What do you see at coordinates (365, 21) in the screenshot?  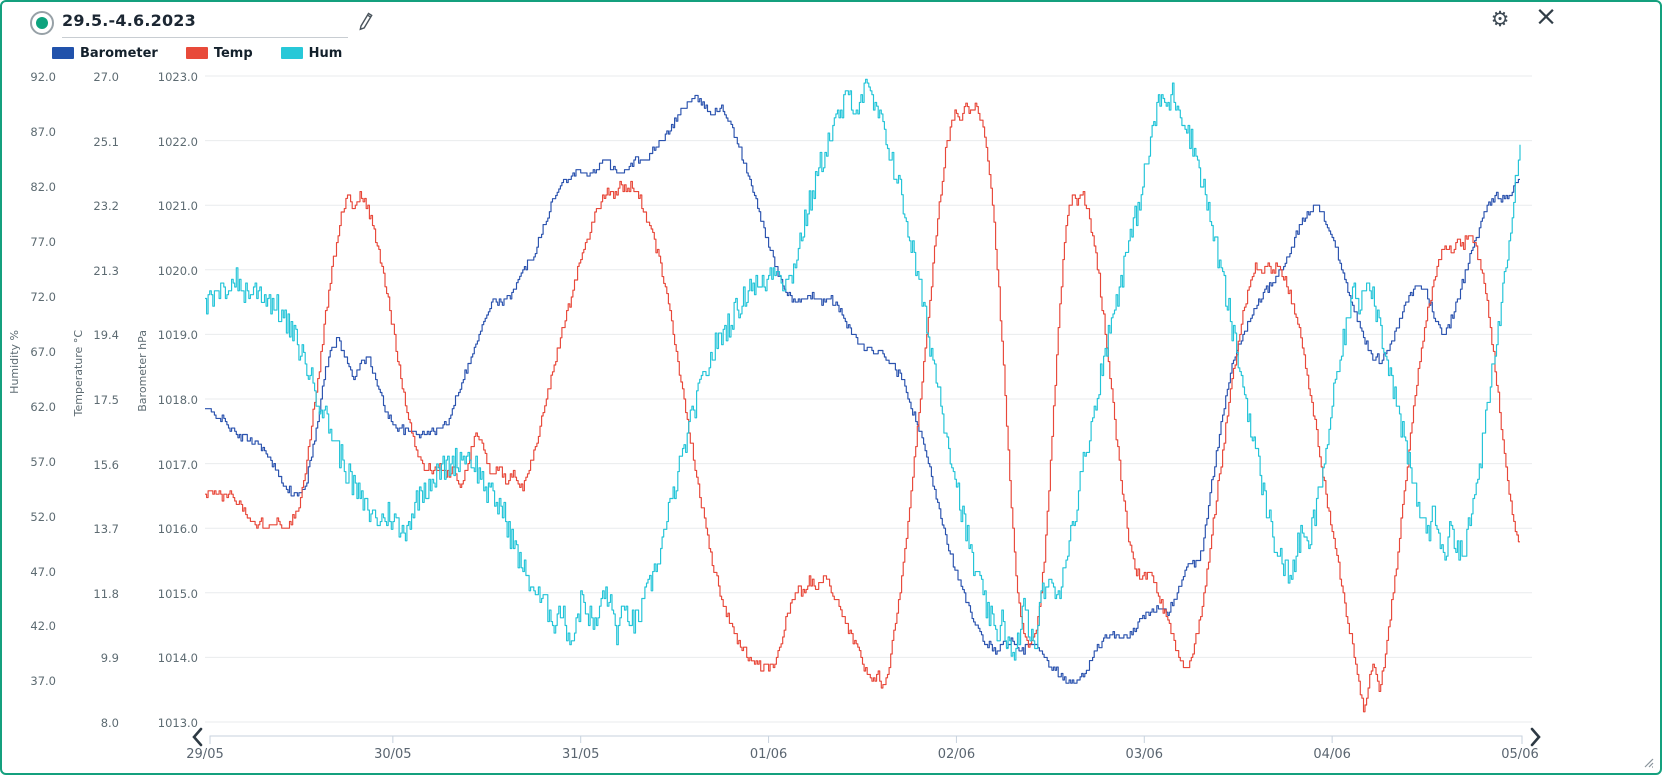 I see `pencil-icon` at bounding box center [365, 21].